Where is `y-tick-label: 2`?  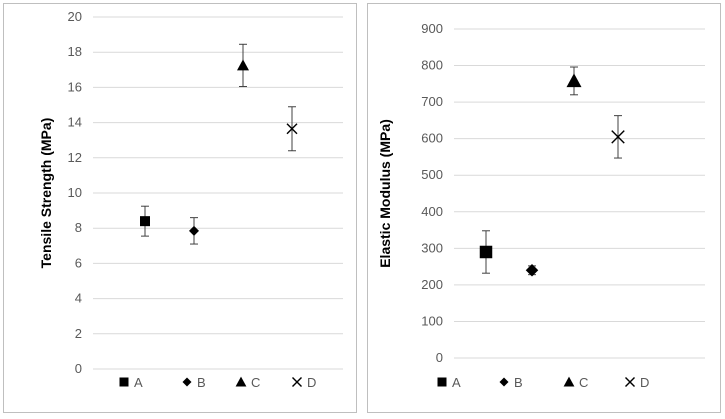
y-tick-label: 2 is located at coordinates (78, 333).